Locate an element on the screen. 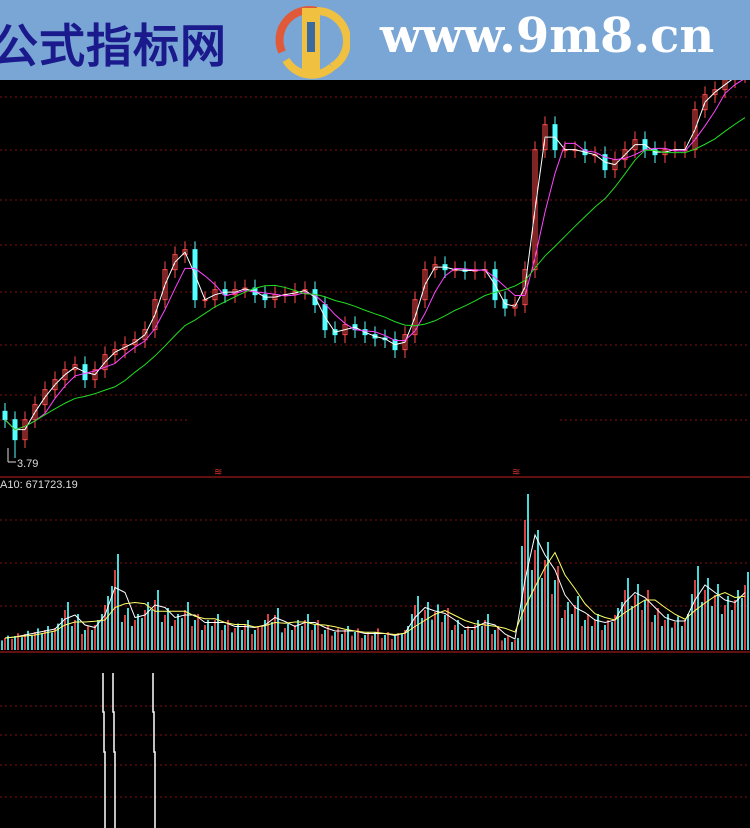 This screenshot has height=828, width=750. volume-ma1-line is located at coordinates (375, 586).